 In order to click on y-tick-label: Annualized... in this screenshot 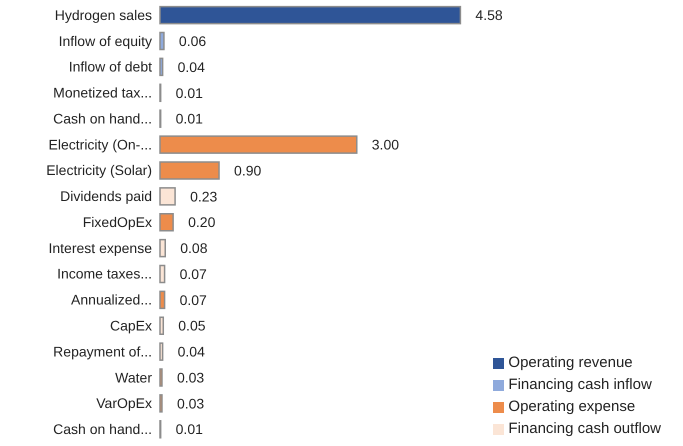, I will do `click(111, 300)`.